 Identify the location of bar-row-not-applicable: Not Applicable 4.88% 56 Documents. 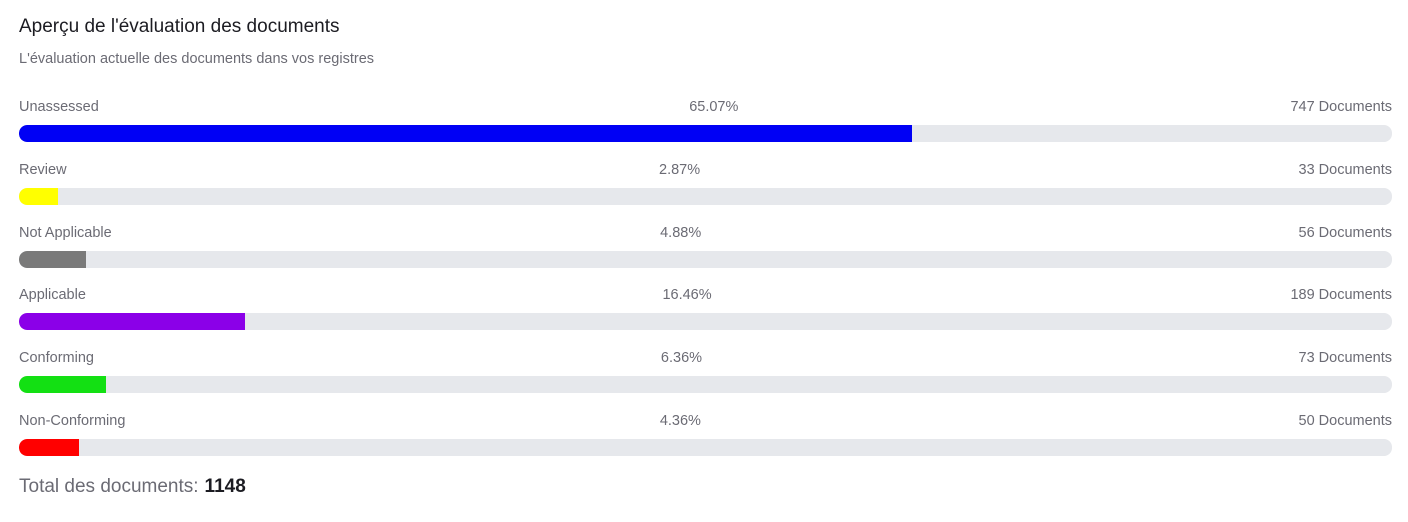
(705, 256).